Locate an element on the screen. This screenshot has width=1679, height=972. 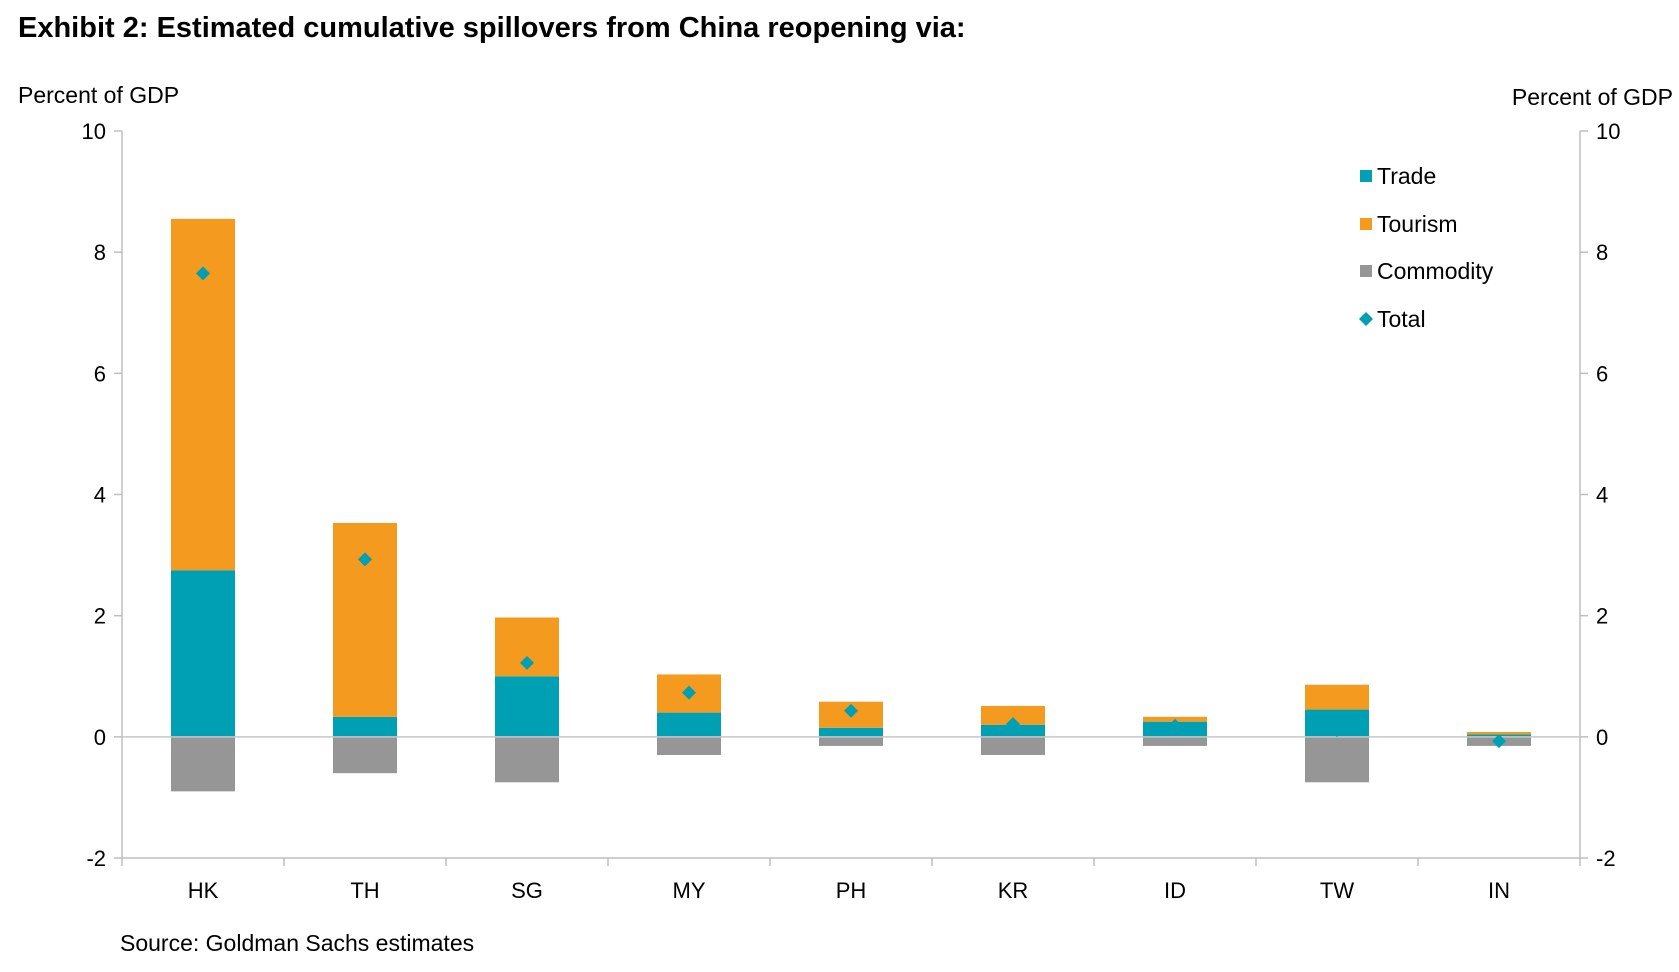
legend-commodity-swatch is located at coordinates (1366, 271).